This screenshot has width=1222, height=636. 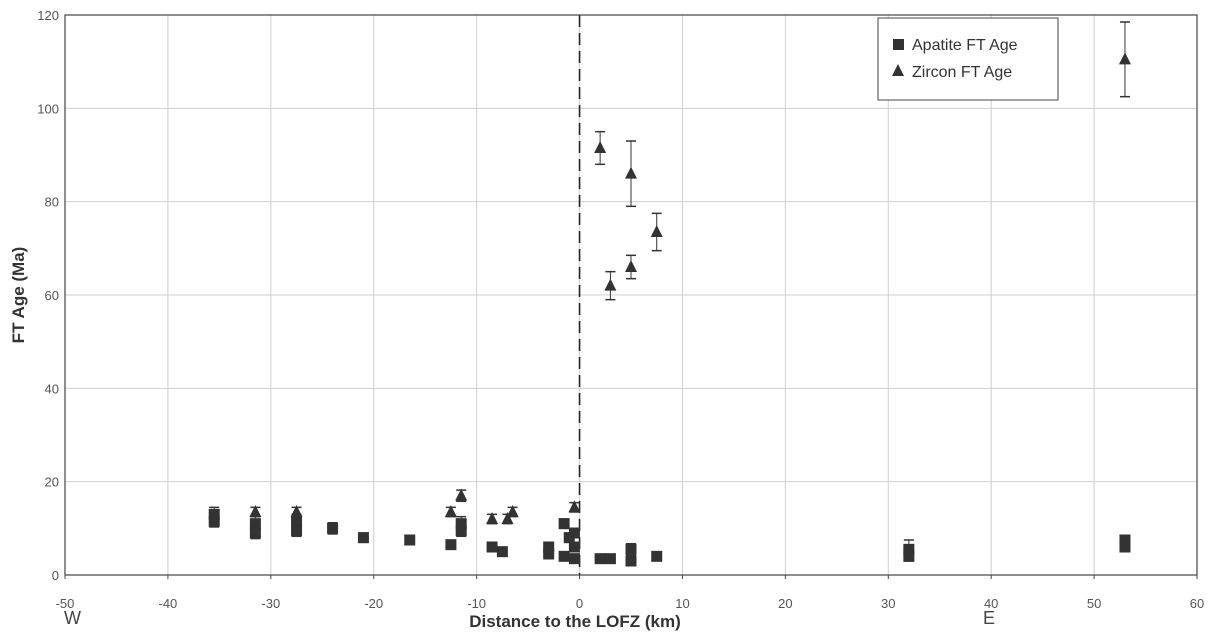 I want to click on legend-box, so click(x=968, y=59).